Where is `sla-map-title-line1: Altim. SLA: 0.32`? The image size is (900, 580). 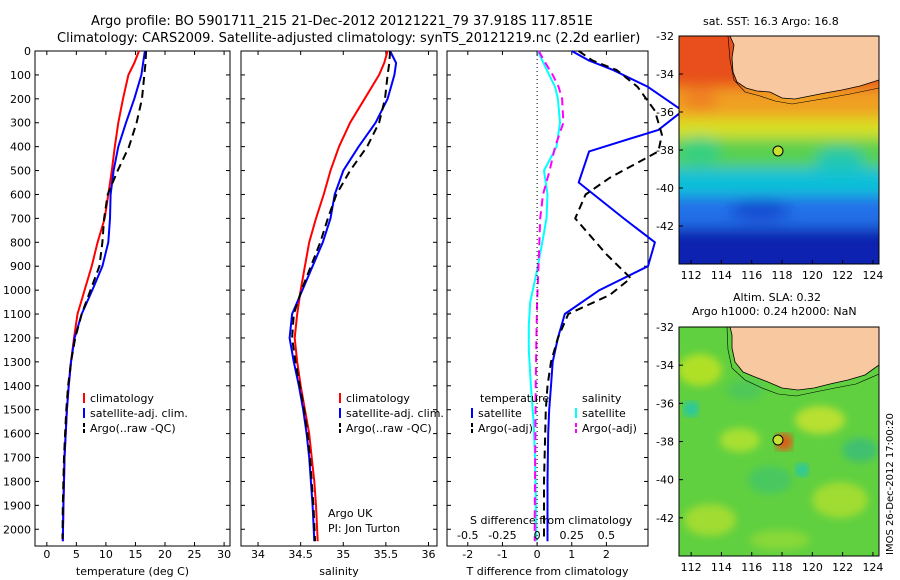
sla-map-title-line1: Altim. SLA: 0.32 is located at coordinates (777, 297).